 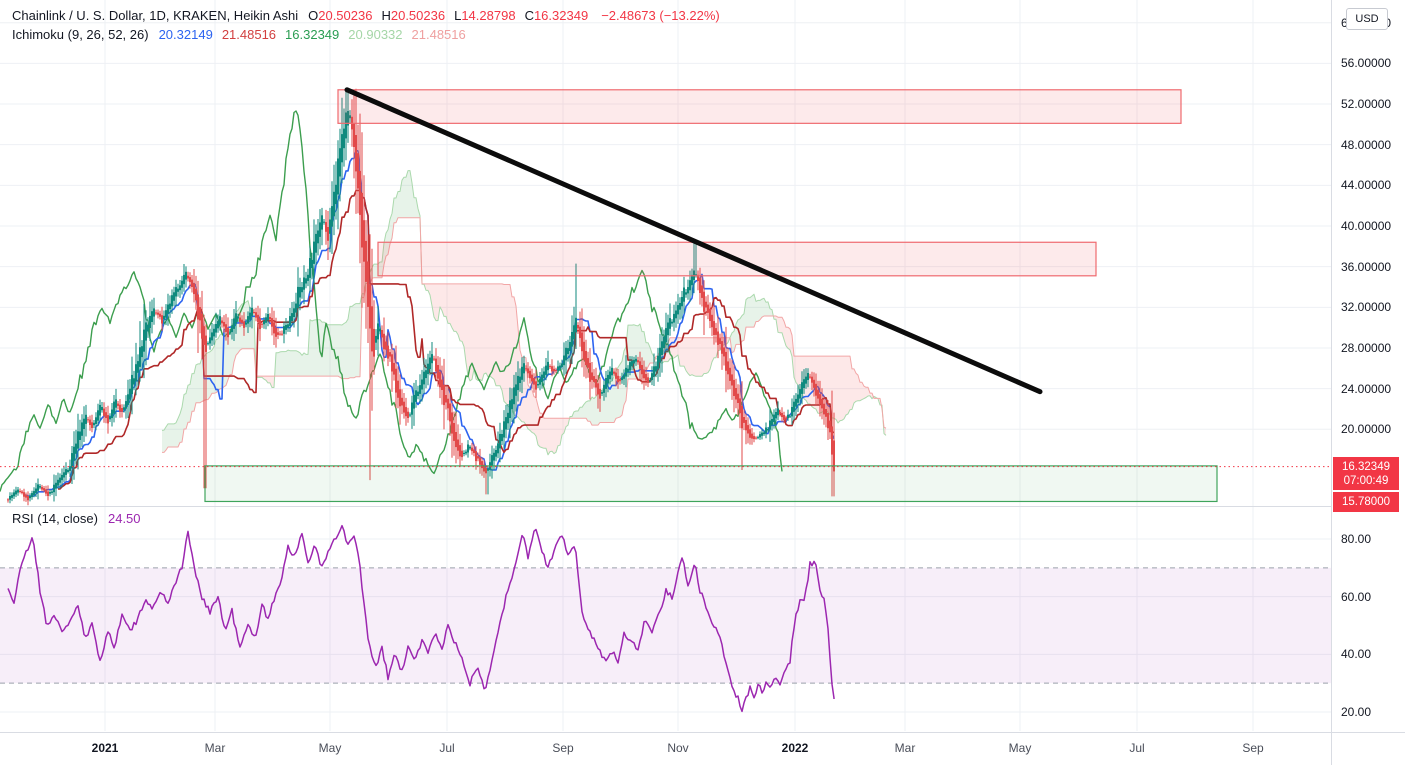 What do you see at coordinates (561, 15) in the screenshot?
I see `ohlc-value: 16.32349` at bounding box center [561, 15].